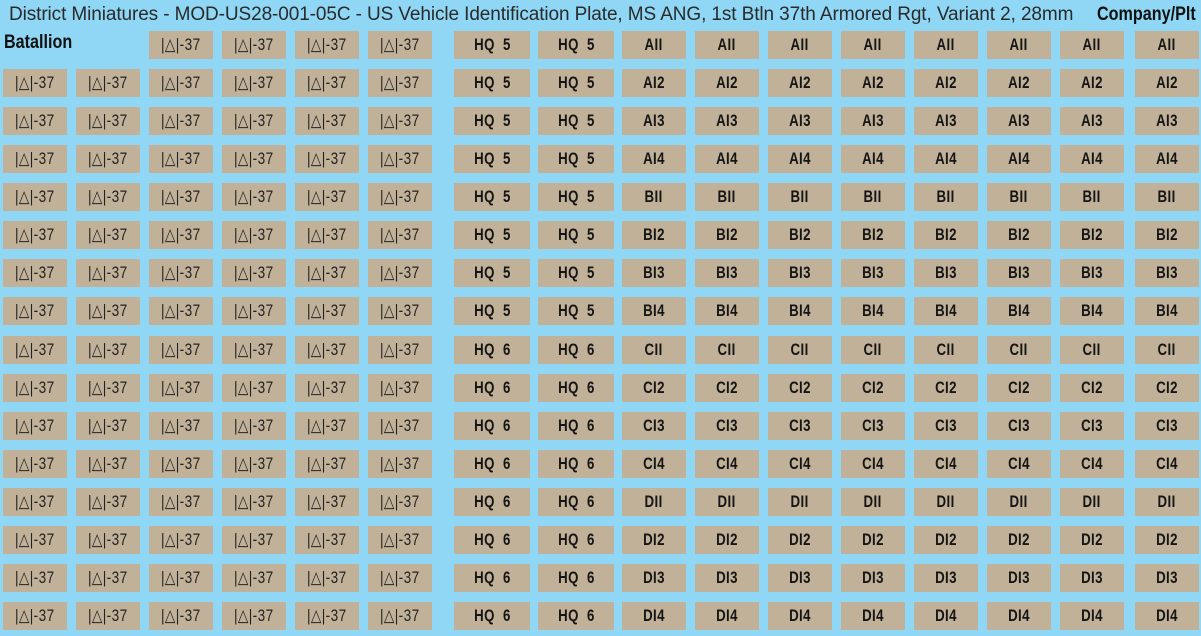  What do you see at coordinates (576, 577) in the screenshot?
I see `hq-plate: HQ 6` at bounding box center [576, 577].